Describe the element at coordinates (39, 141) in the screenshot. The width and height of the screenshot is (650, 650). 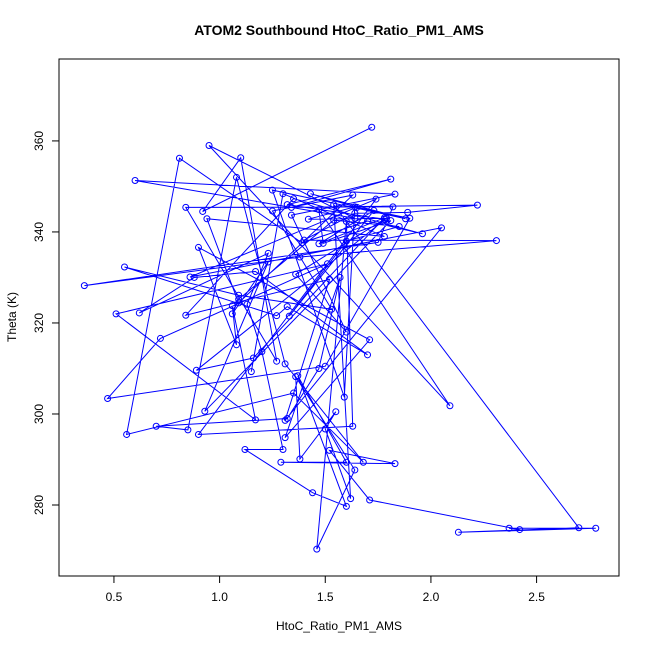
I see `y-tick-label: 360` at that location.